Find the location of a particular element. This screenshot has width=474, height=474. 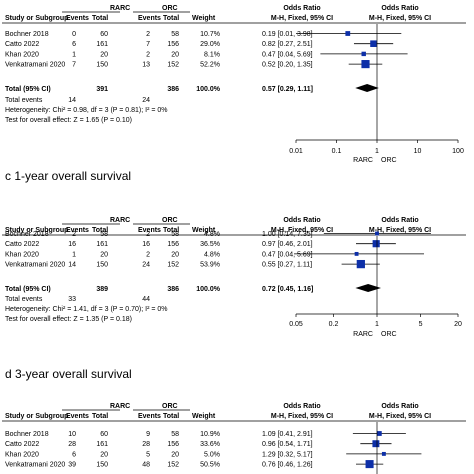

group-b-events: 16 is located at coordinates (146, 244).